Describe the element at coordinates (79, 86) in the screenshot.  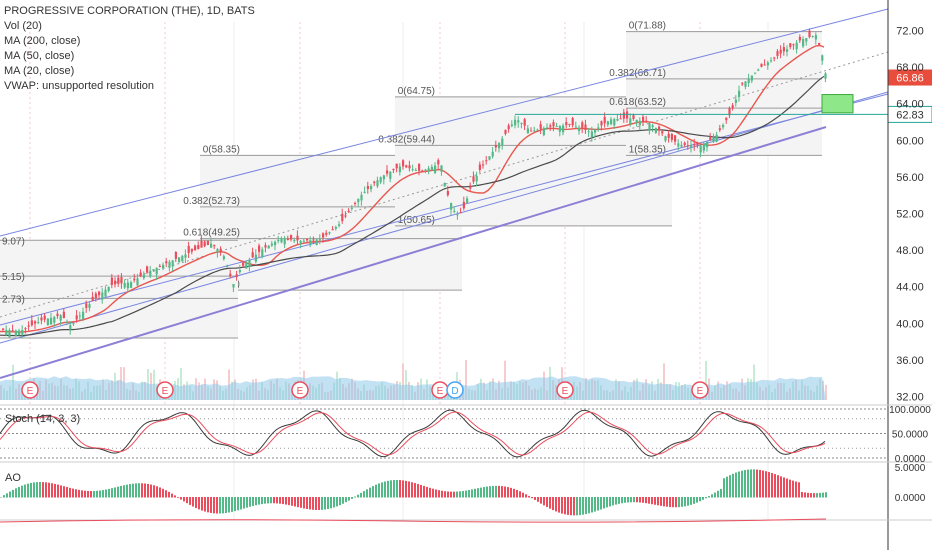
I see `legend-vwap: VWAP: unsupported resolution` at that location.